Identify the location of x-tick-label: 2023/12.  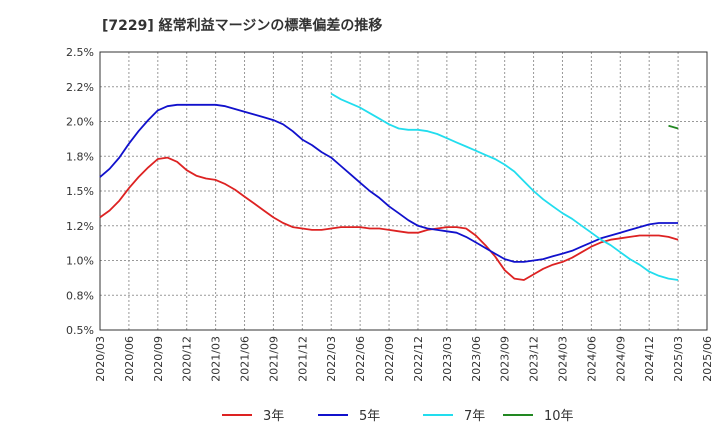
(534, 359).